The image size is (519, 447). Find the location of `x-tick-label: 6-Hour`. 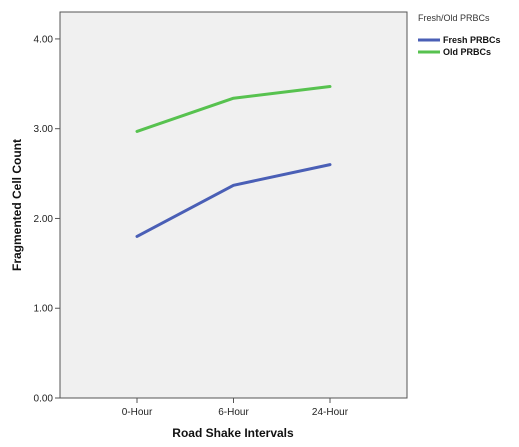

x-tick-label: 6-Hour is located at coordinates (233, 412).